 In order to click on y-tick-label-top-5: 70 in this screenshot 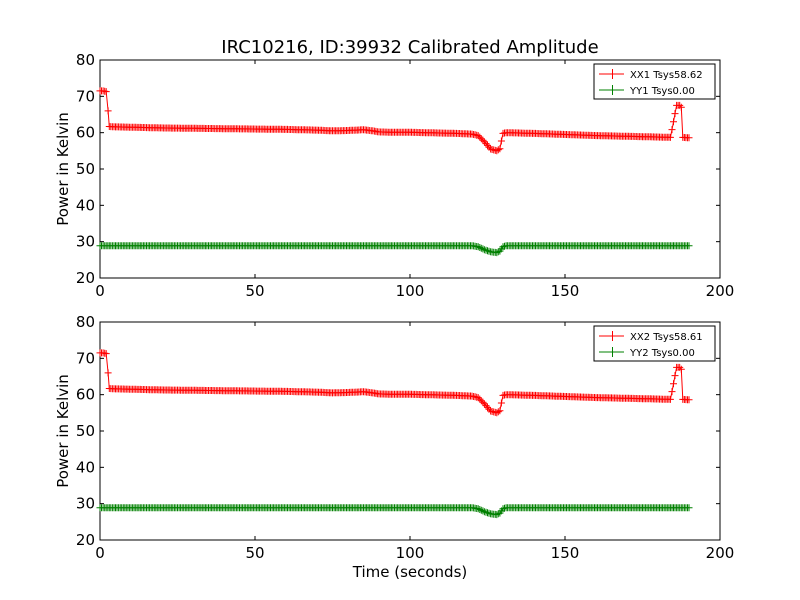, I will do `click(85, 96)`.